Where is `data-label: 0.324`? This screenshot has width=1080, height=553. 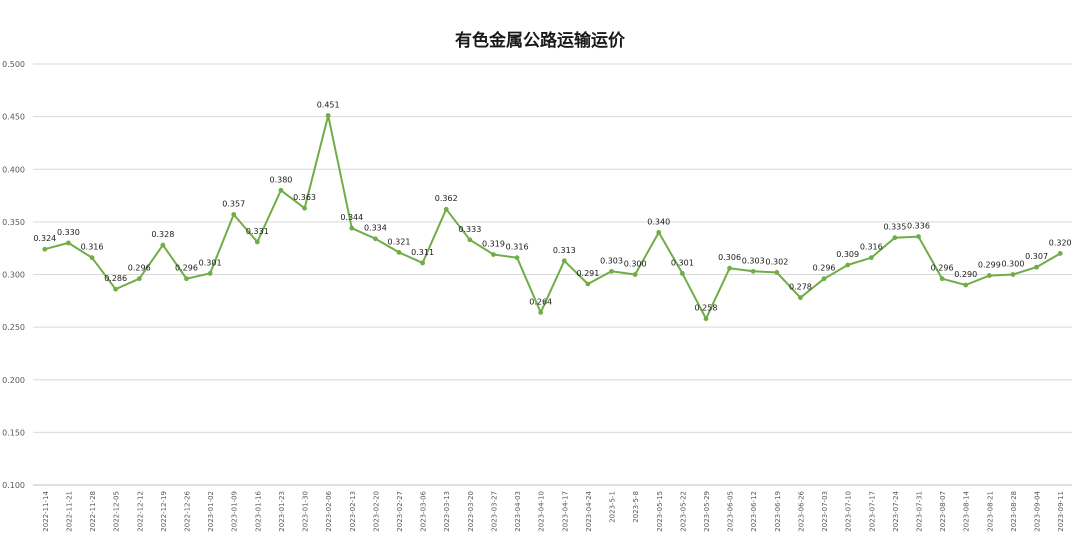
data-label: 0.324 is located at coordinates (44, 238).